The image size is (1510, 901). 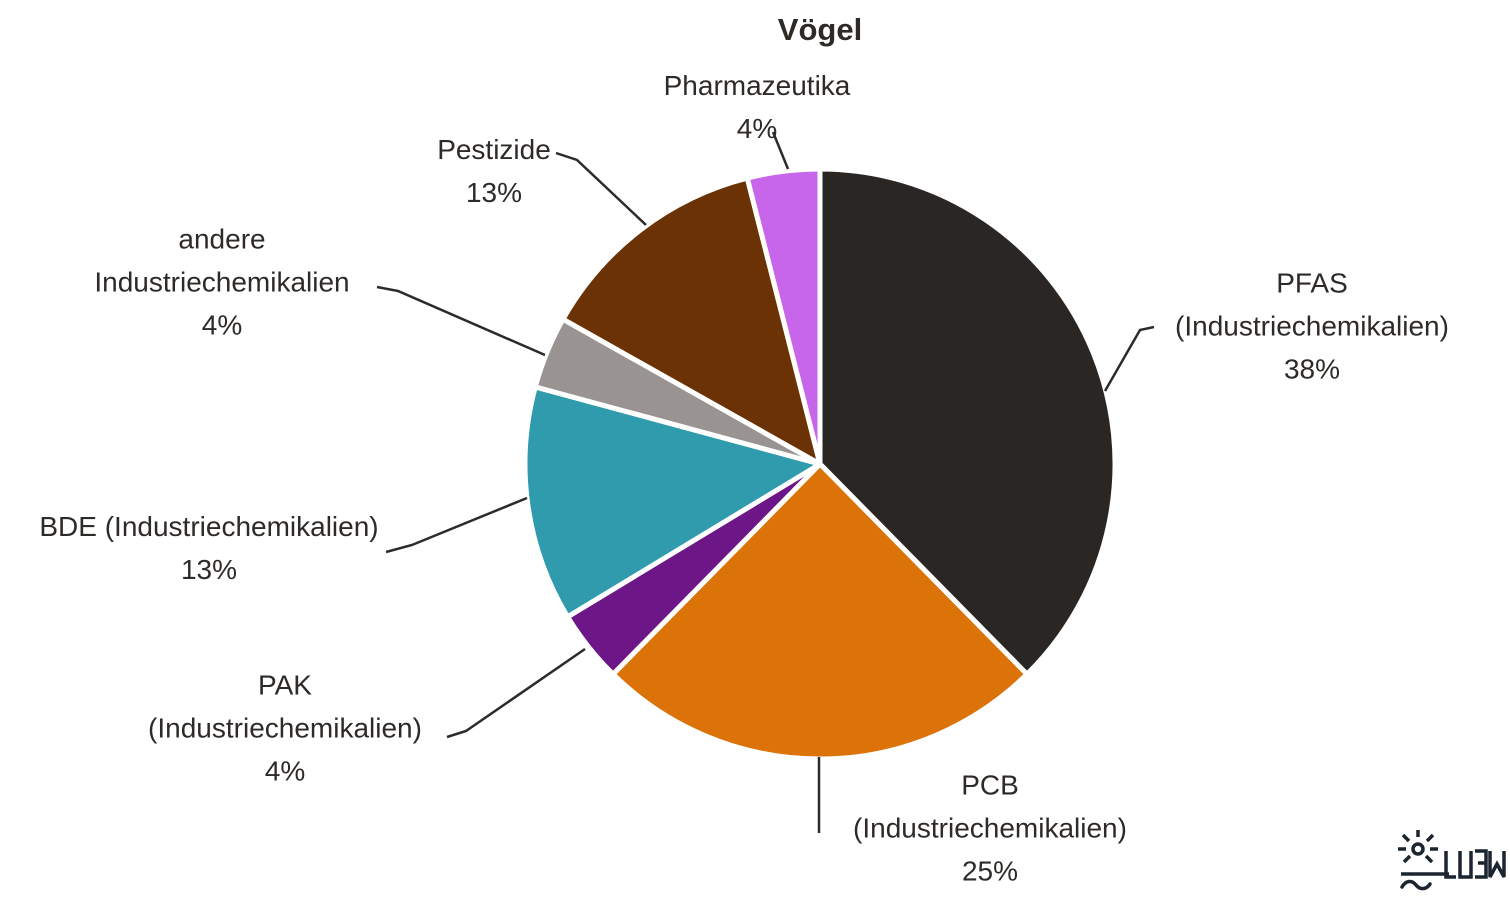 I want to click on slice-label-text: PCB, so click(x=990, y=785).